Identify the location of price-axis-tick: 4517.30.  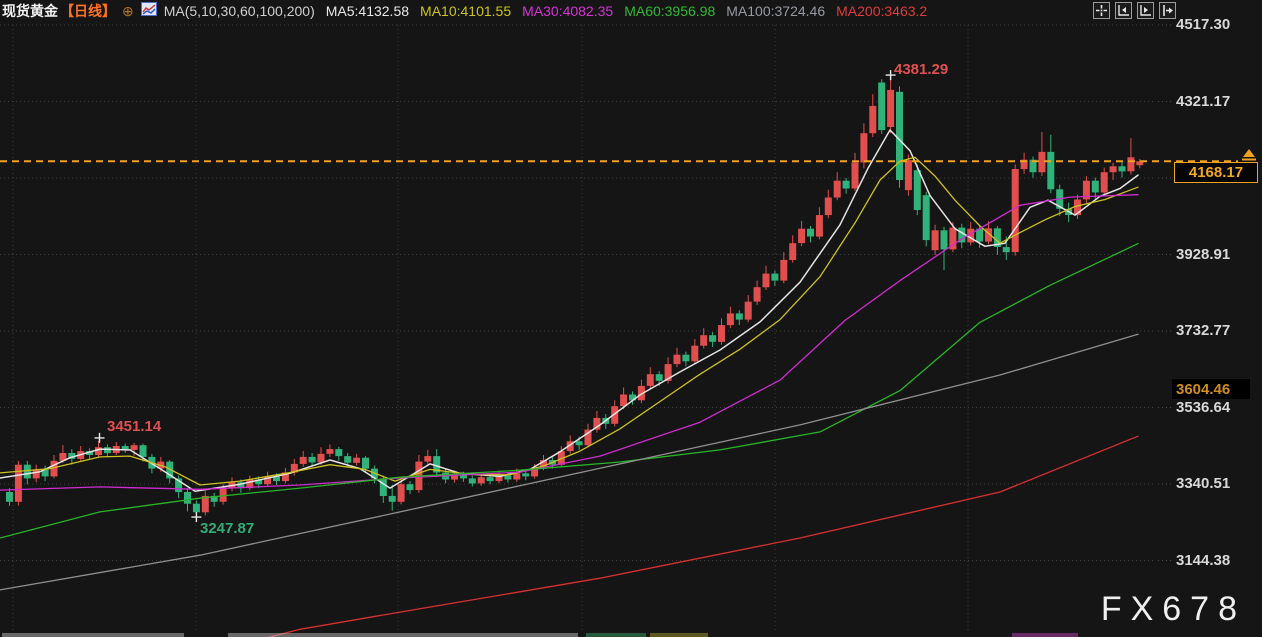
(1203, 24).